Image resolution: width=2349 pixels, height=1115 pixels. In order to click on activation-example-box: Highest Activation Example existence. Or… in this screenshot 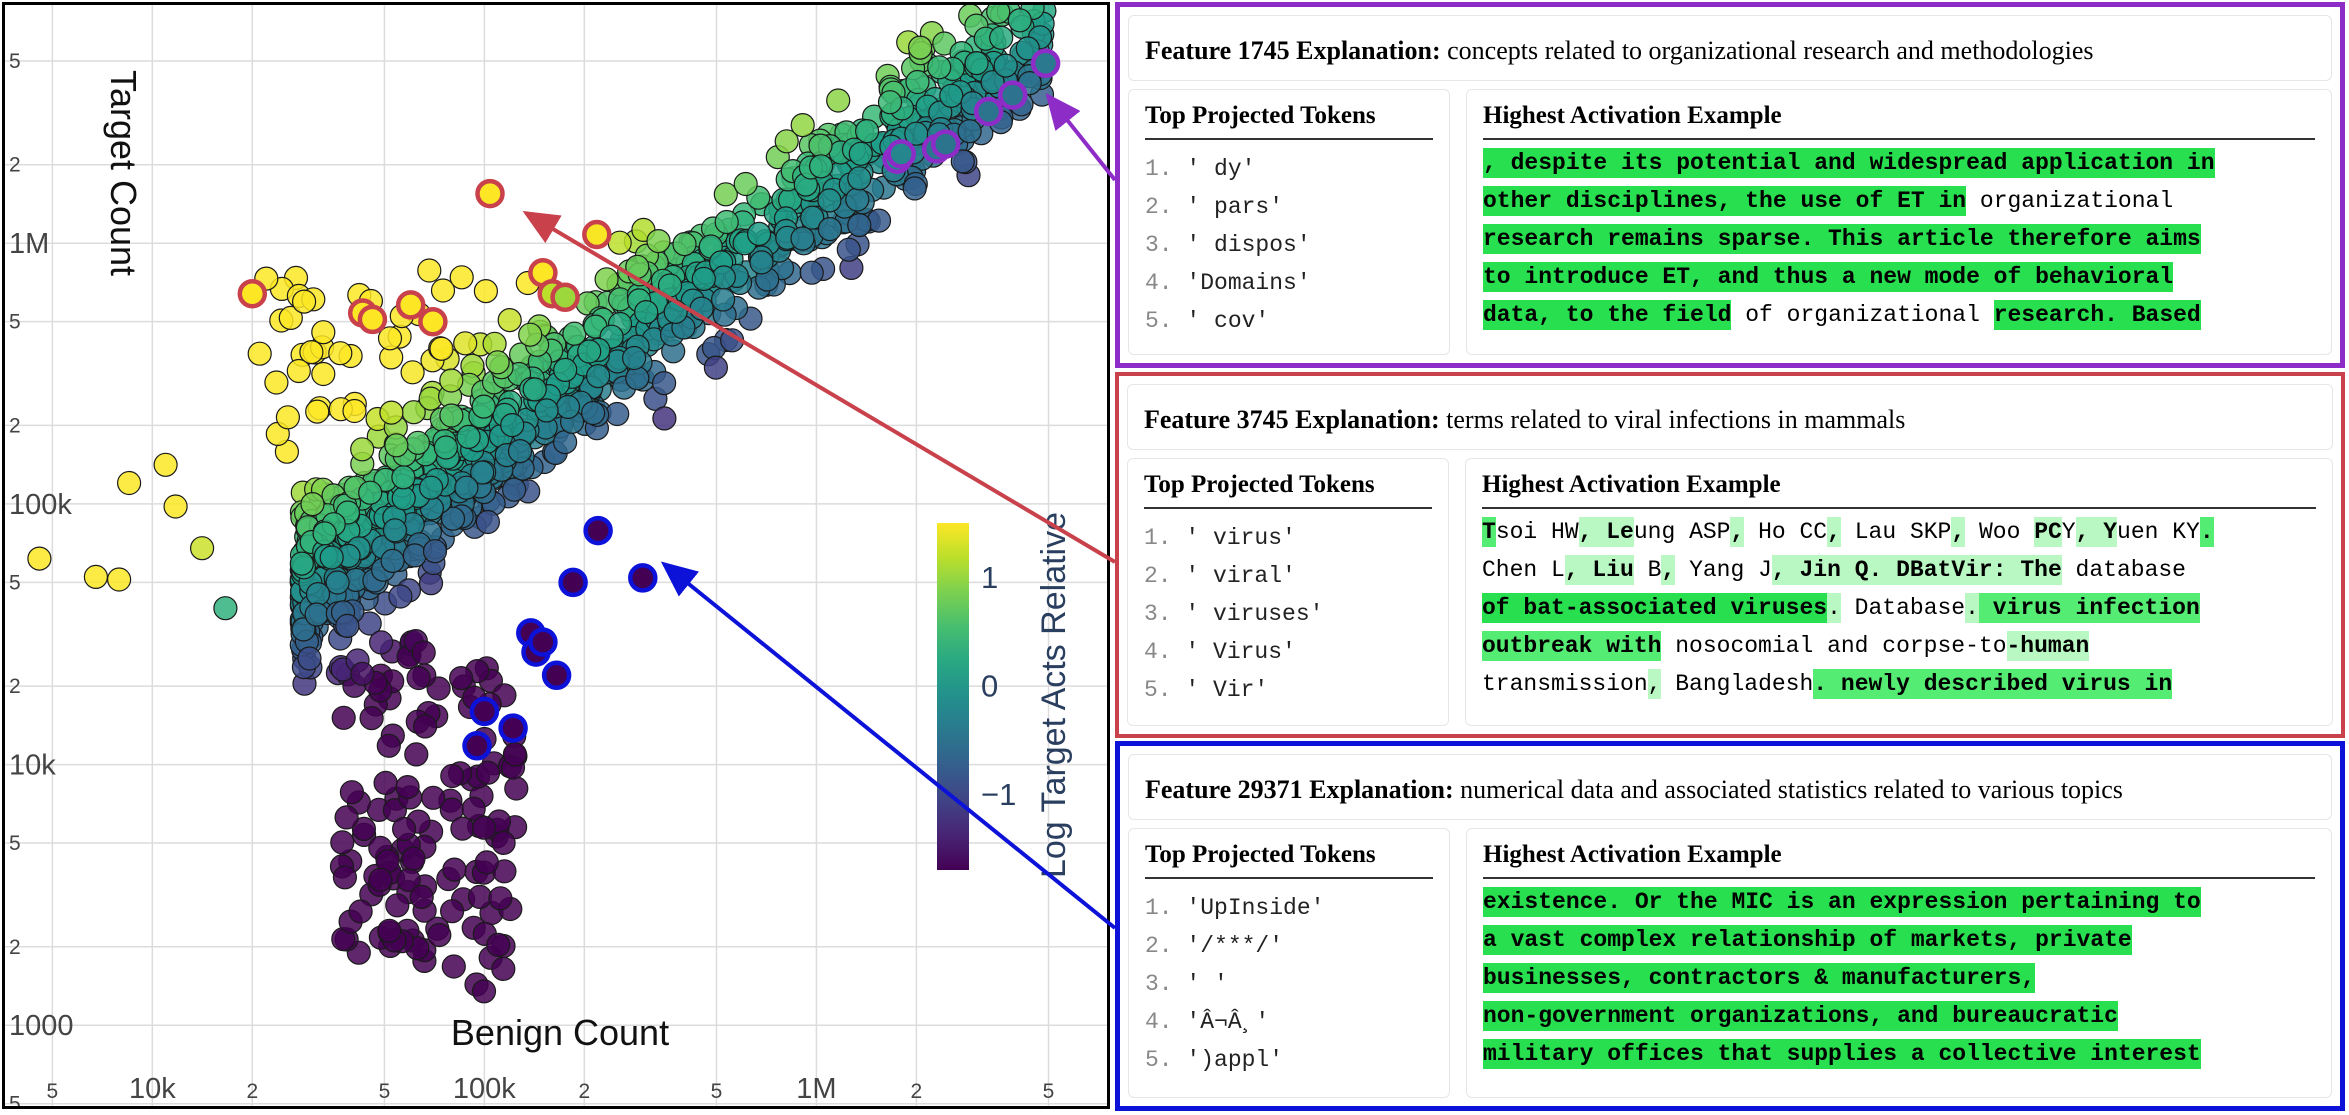, I will do `click(1899, 963)`.